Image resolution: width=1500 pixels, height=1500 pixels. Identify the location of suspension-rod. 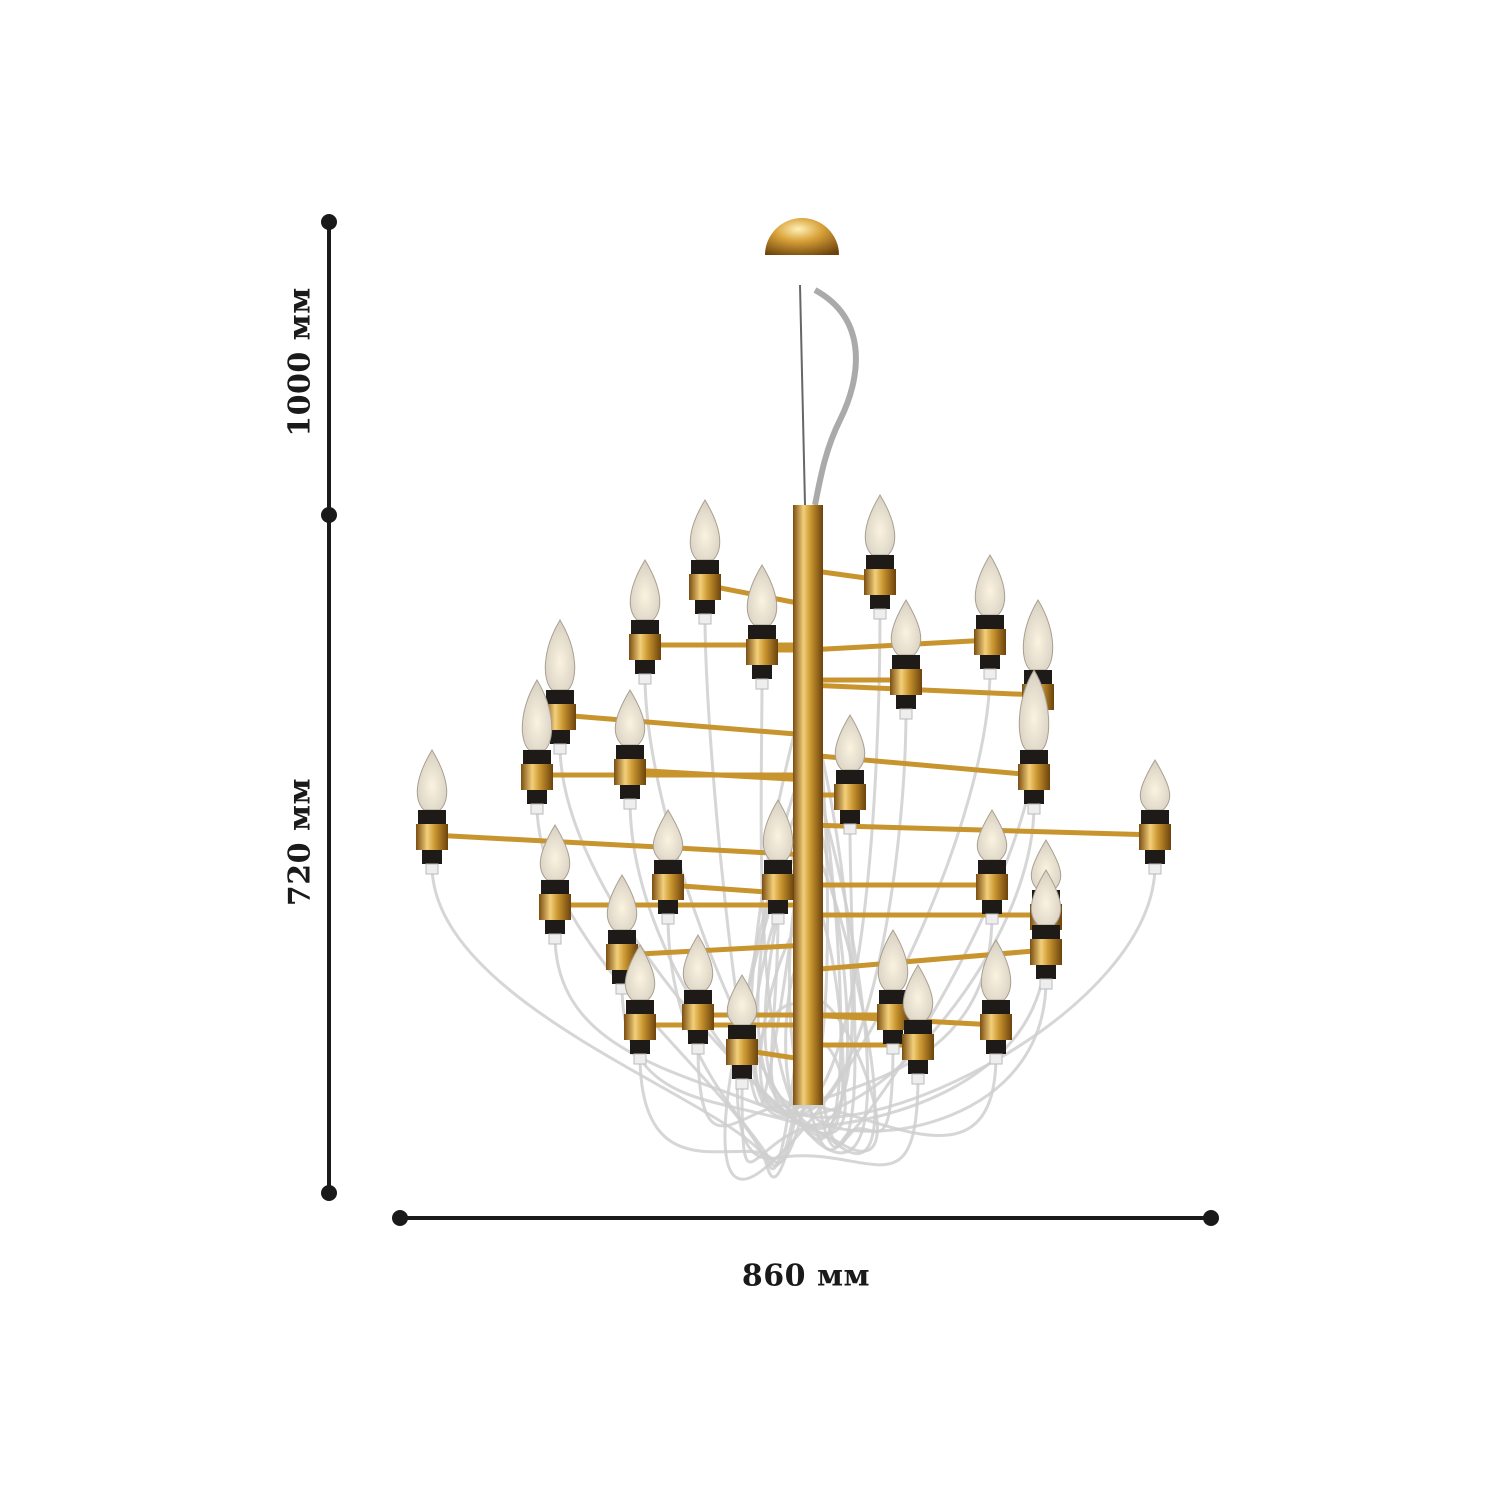
(802, 395).